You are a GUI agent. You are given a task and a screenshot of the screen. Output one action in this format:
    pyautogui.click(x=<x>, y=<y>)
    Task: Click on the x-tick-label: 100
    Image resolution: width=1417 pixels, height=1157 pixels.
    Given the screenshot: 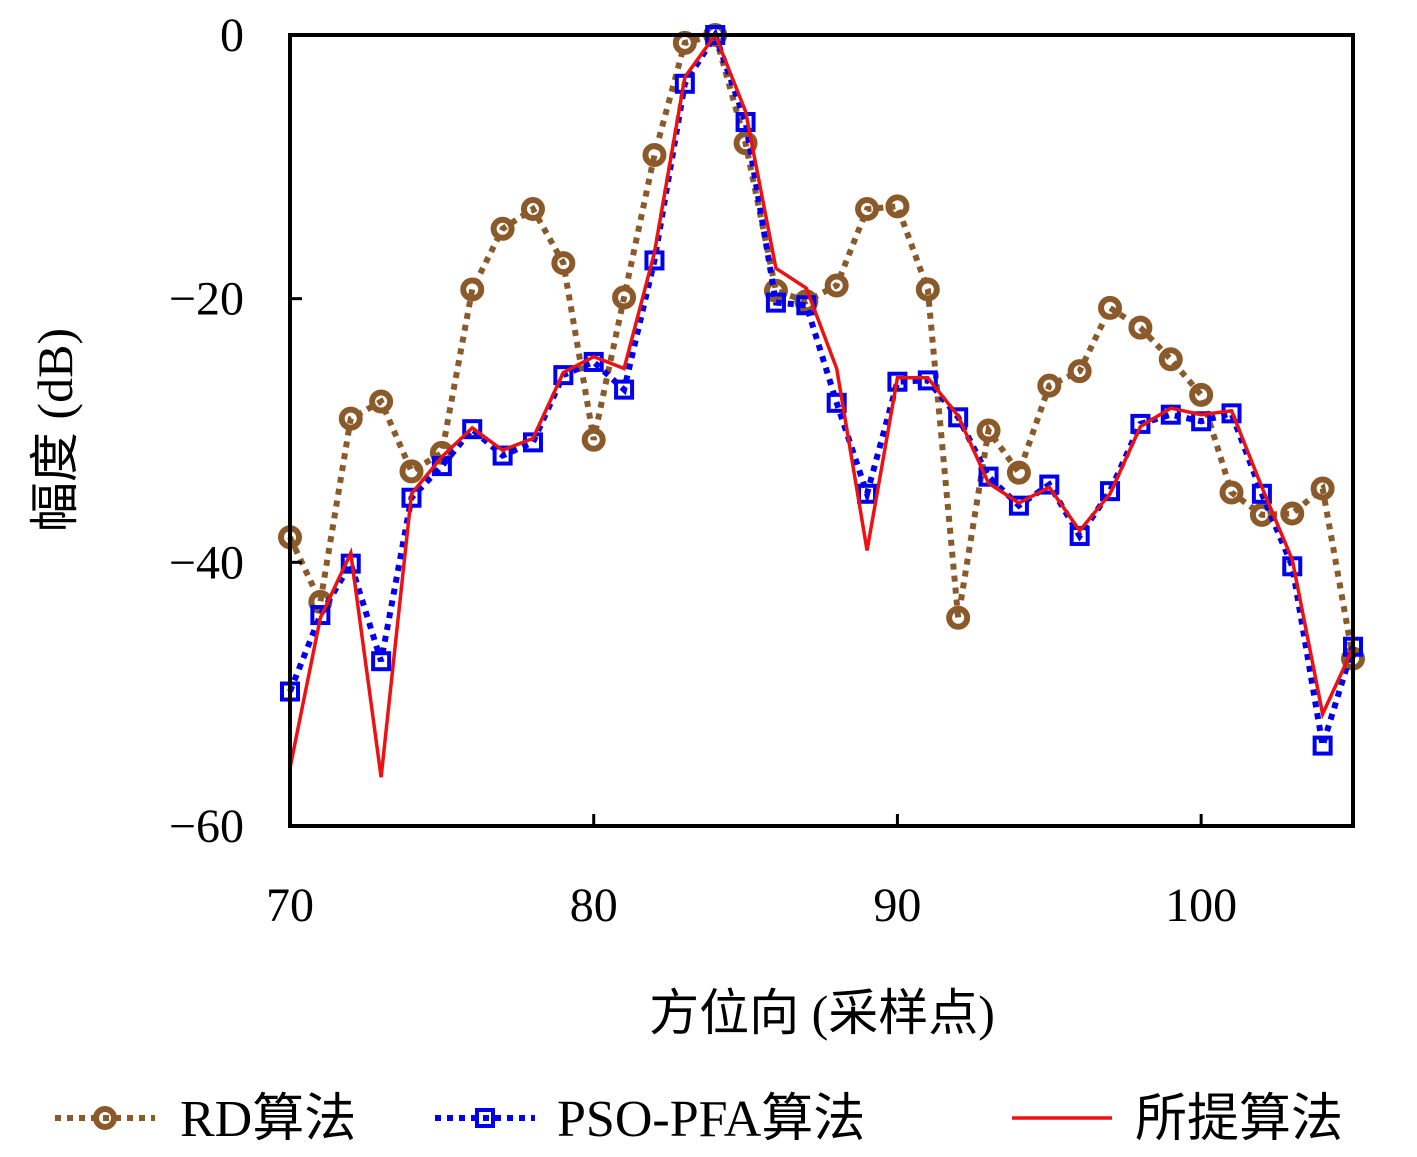 What is the action you would take?
    pyautogui.click(x=1201, y=905)
    